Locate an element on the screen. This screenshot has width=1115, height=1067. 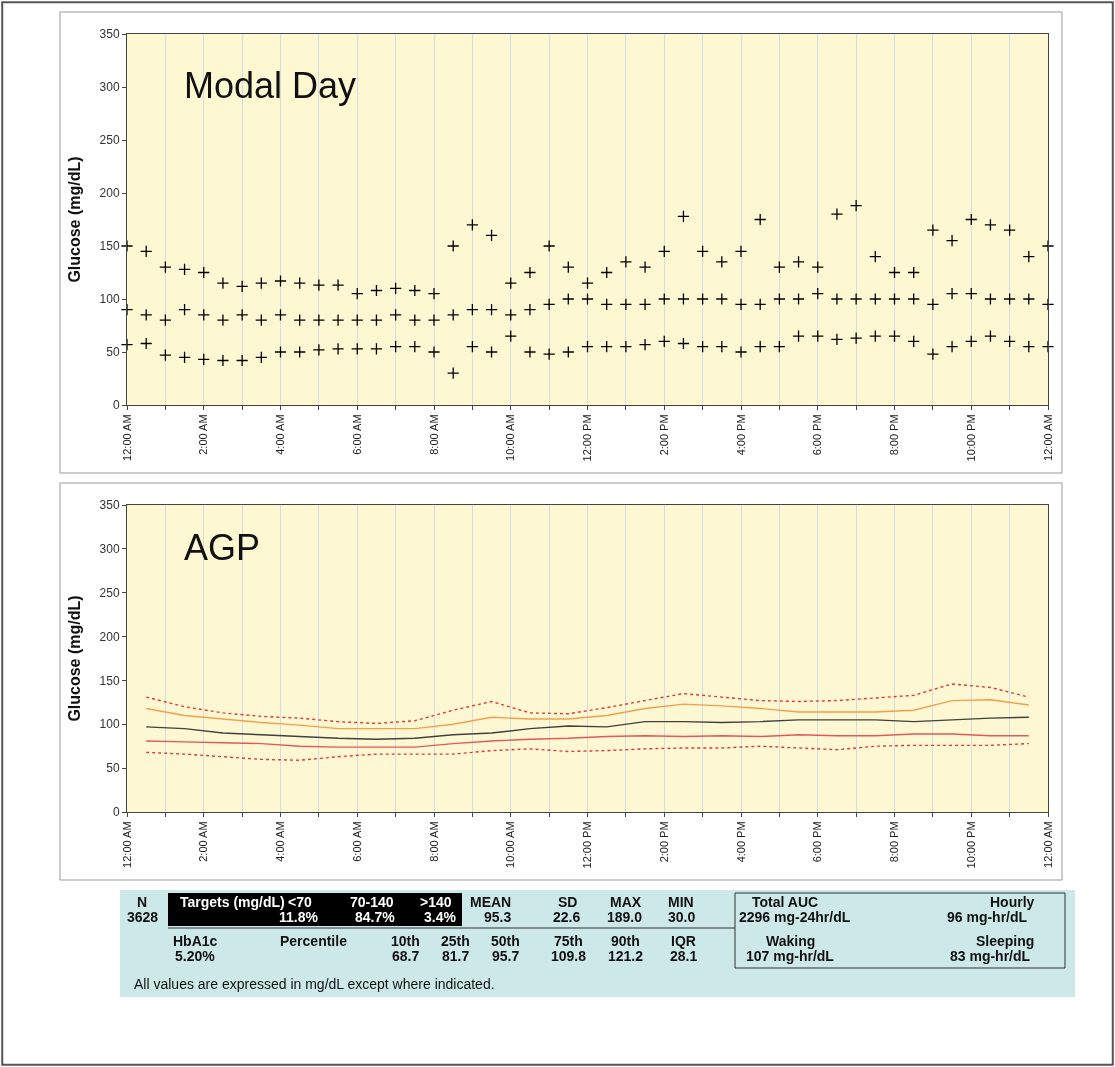
text: SD is located at coordinates (568, 902).